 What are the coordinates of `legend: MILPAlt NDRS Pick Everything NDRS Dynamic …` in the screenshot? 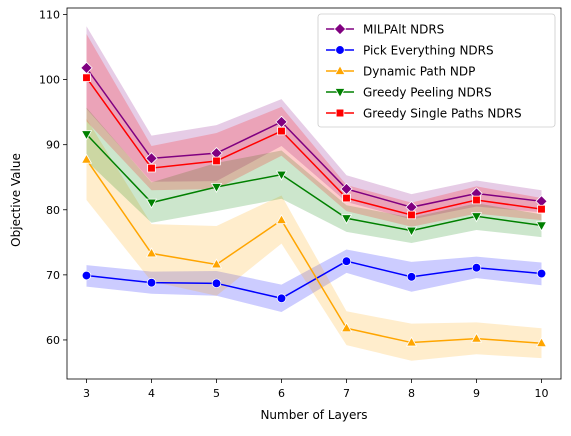 It's located at (436, 70).